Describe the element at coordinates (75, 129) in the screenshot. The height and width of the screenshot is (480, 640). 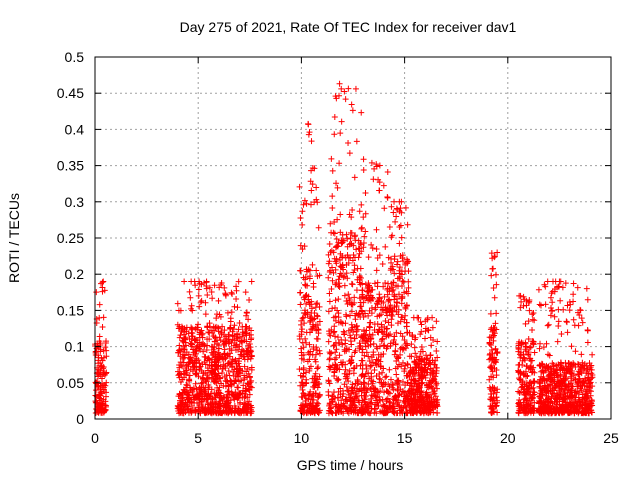
I see `y-tick-label: 0.4` at that location.